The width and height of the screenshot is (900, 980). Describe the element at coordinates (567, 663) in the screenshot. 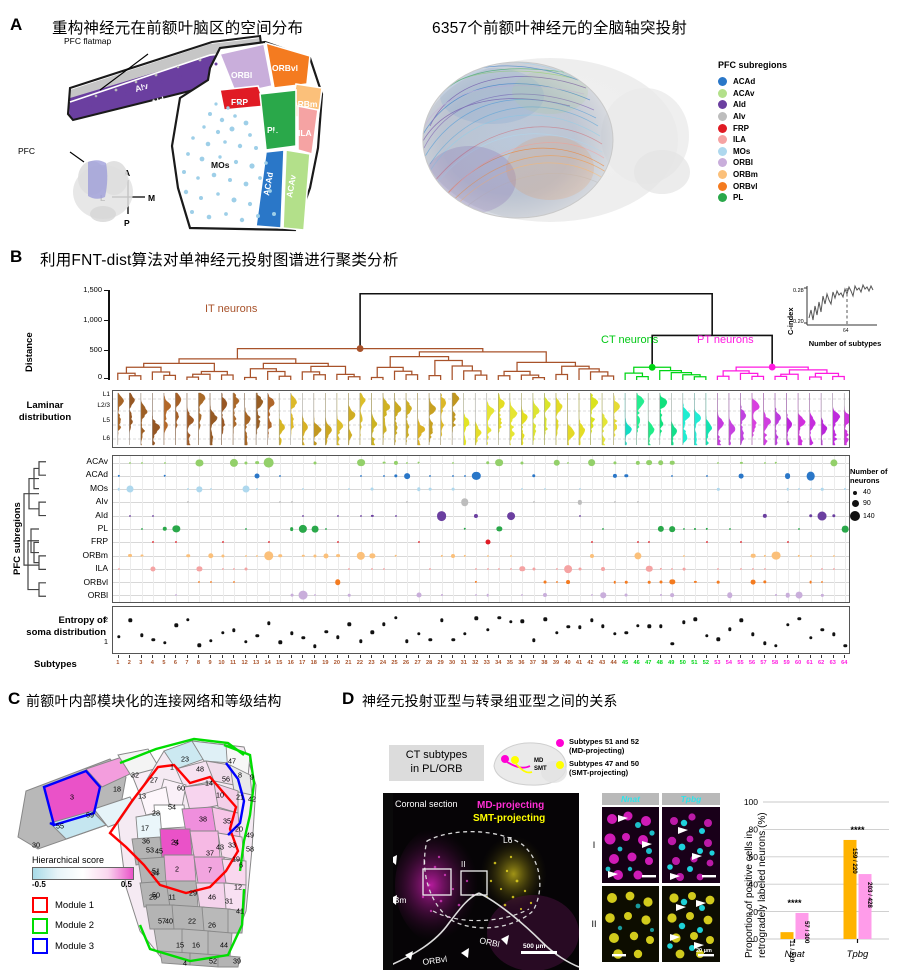

I see `subtype-number: 40` at that location.